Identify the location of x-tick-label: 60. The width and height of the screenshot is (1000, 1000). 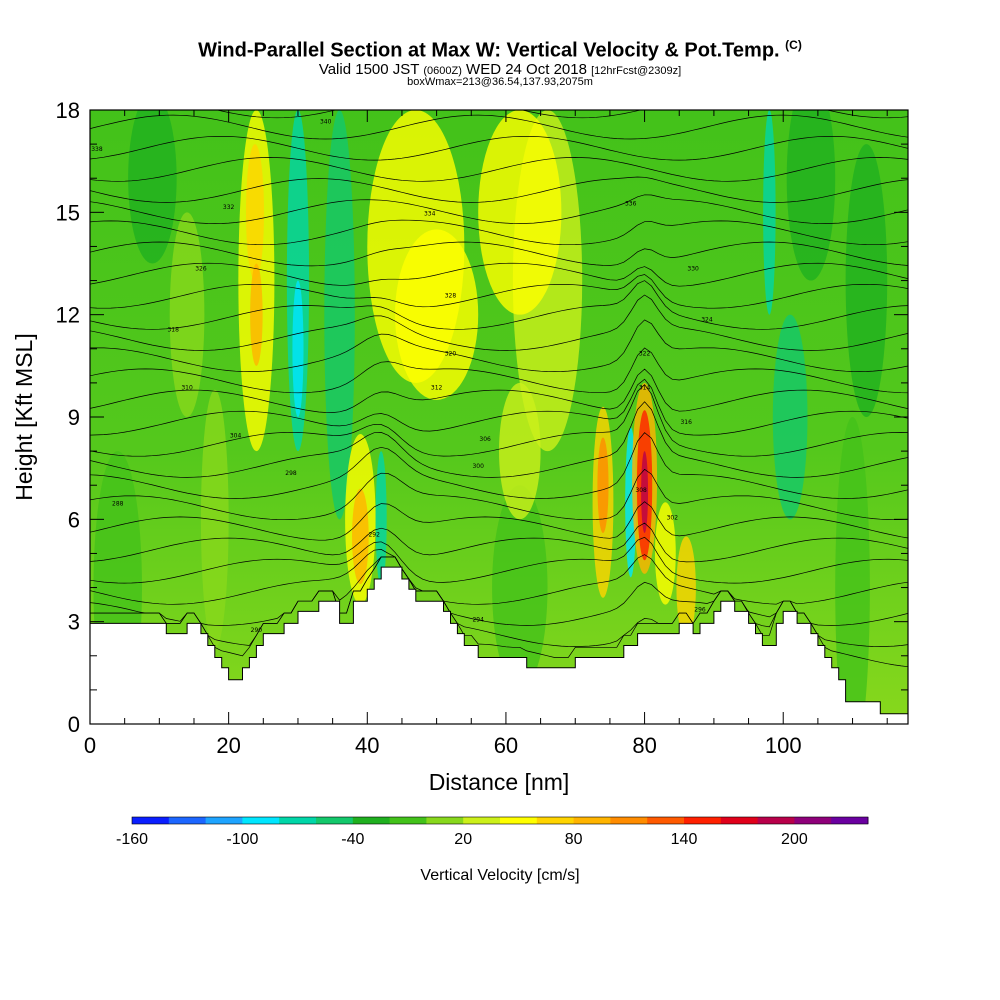
(506, 745).